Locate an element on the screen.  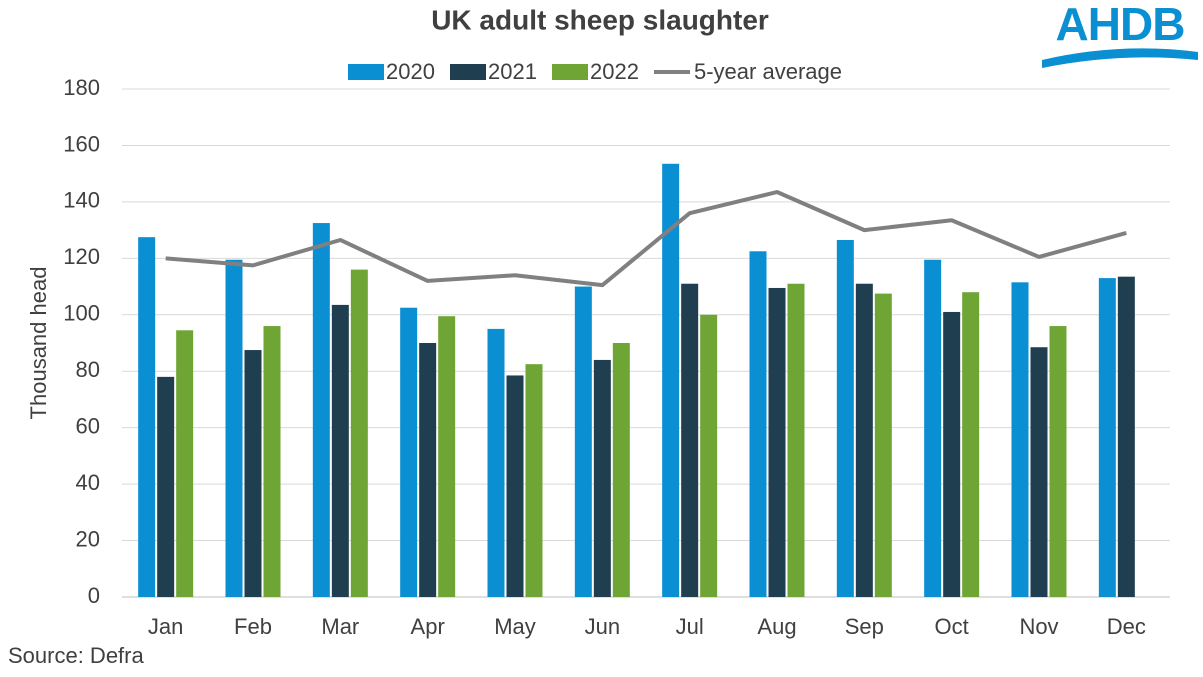
x-tick-label: Oct is located at coordinates (952, 626).